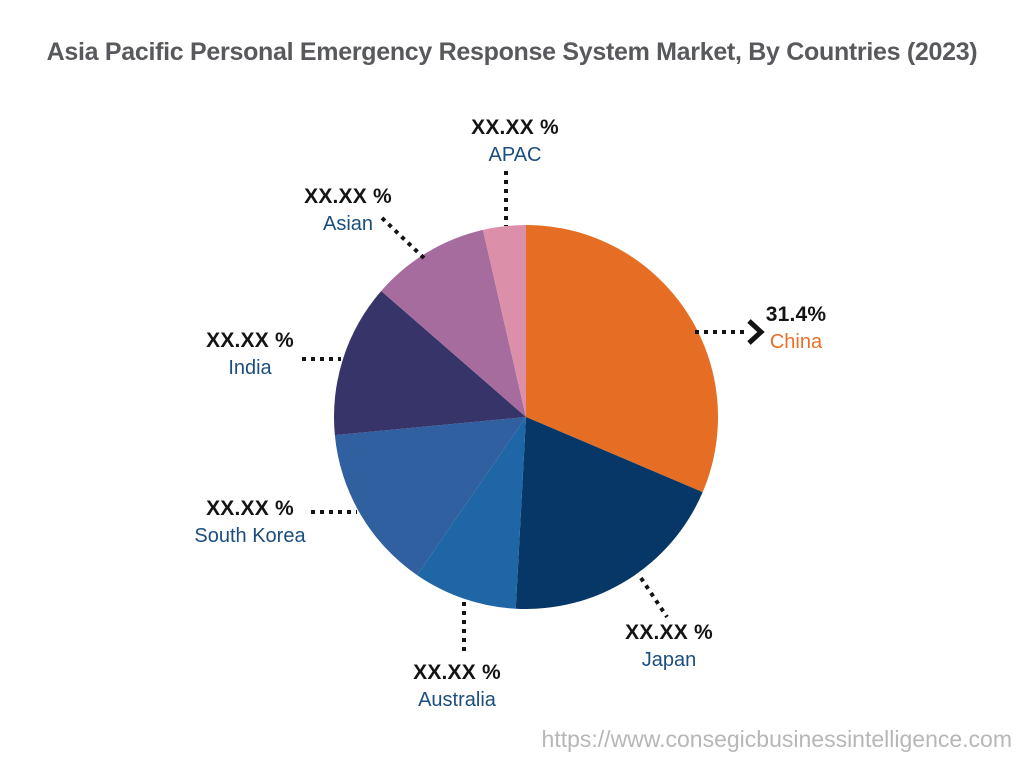 This screenshot has width=1024, height=768. Describe the element at coordinates (756, 332) in the screenshot. I see `arrowhead-icon` at that location.